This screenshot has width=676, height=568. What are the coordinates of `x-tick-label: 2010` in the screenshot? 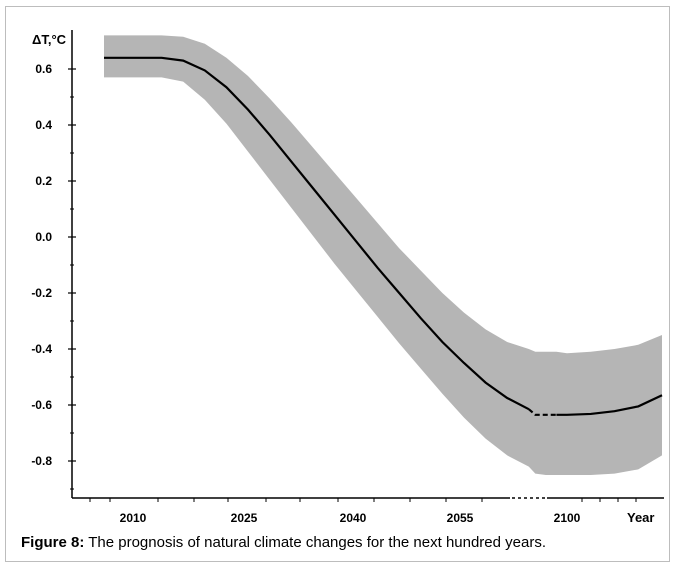 It's located at (133, 518).